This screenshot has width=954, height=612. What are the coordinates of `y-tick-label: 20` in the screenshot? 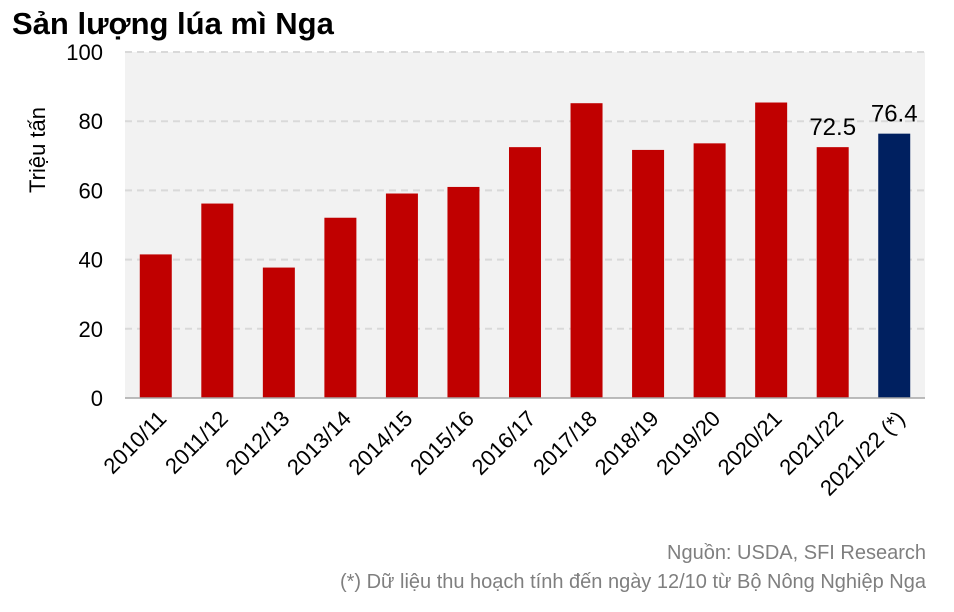 It's located at (91, 329).